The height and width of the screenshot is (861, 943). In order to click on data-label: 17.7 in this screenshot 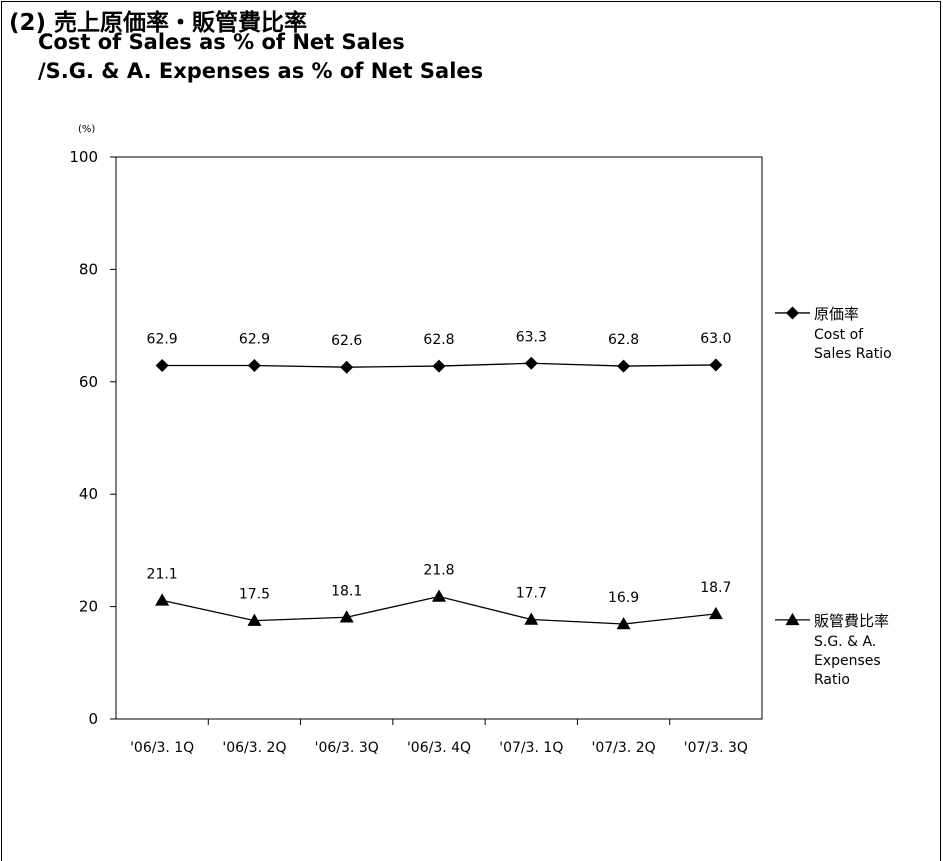, I will do `click(531, 594)`.